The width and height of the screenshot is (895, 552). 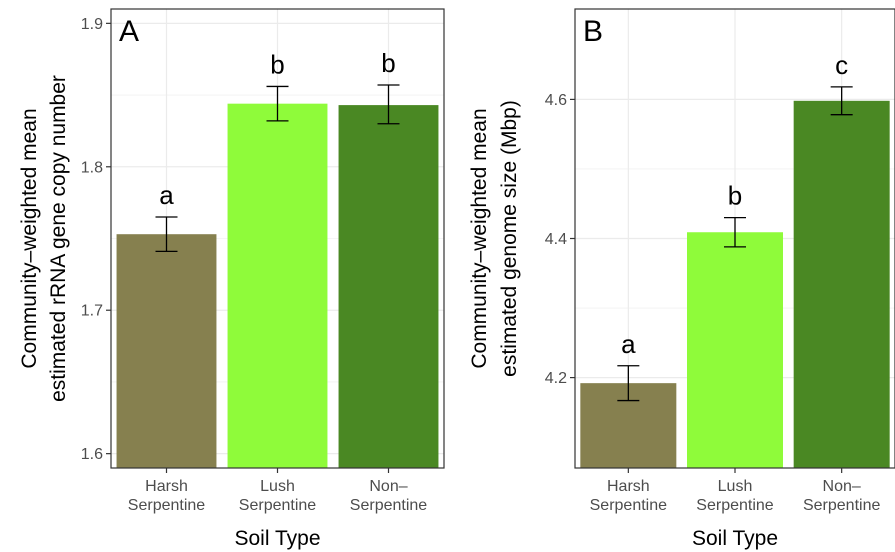 I want to click on panel-tag: B, so click(x=593, y=31).